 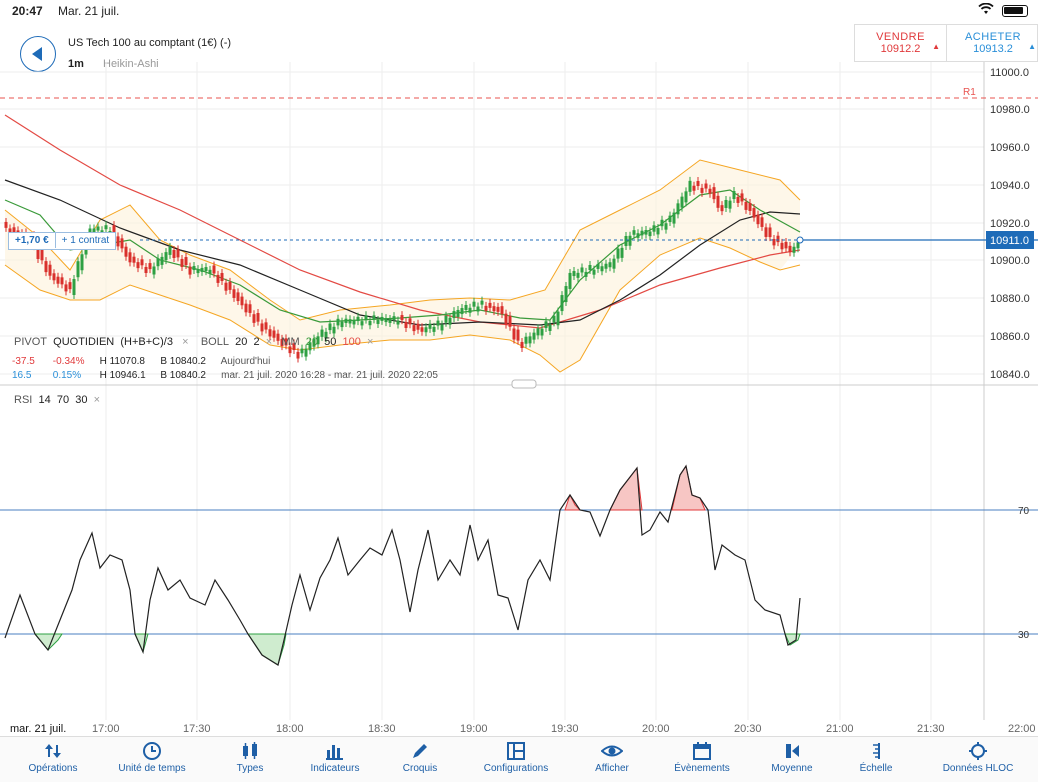 What do you see at coordinates (565, 729) in the screenshot?
I see `time-tick-label: 19:30` at bounding box center [565, 729].